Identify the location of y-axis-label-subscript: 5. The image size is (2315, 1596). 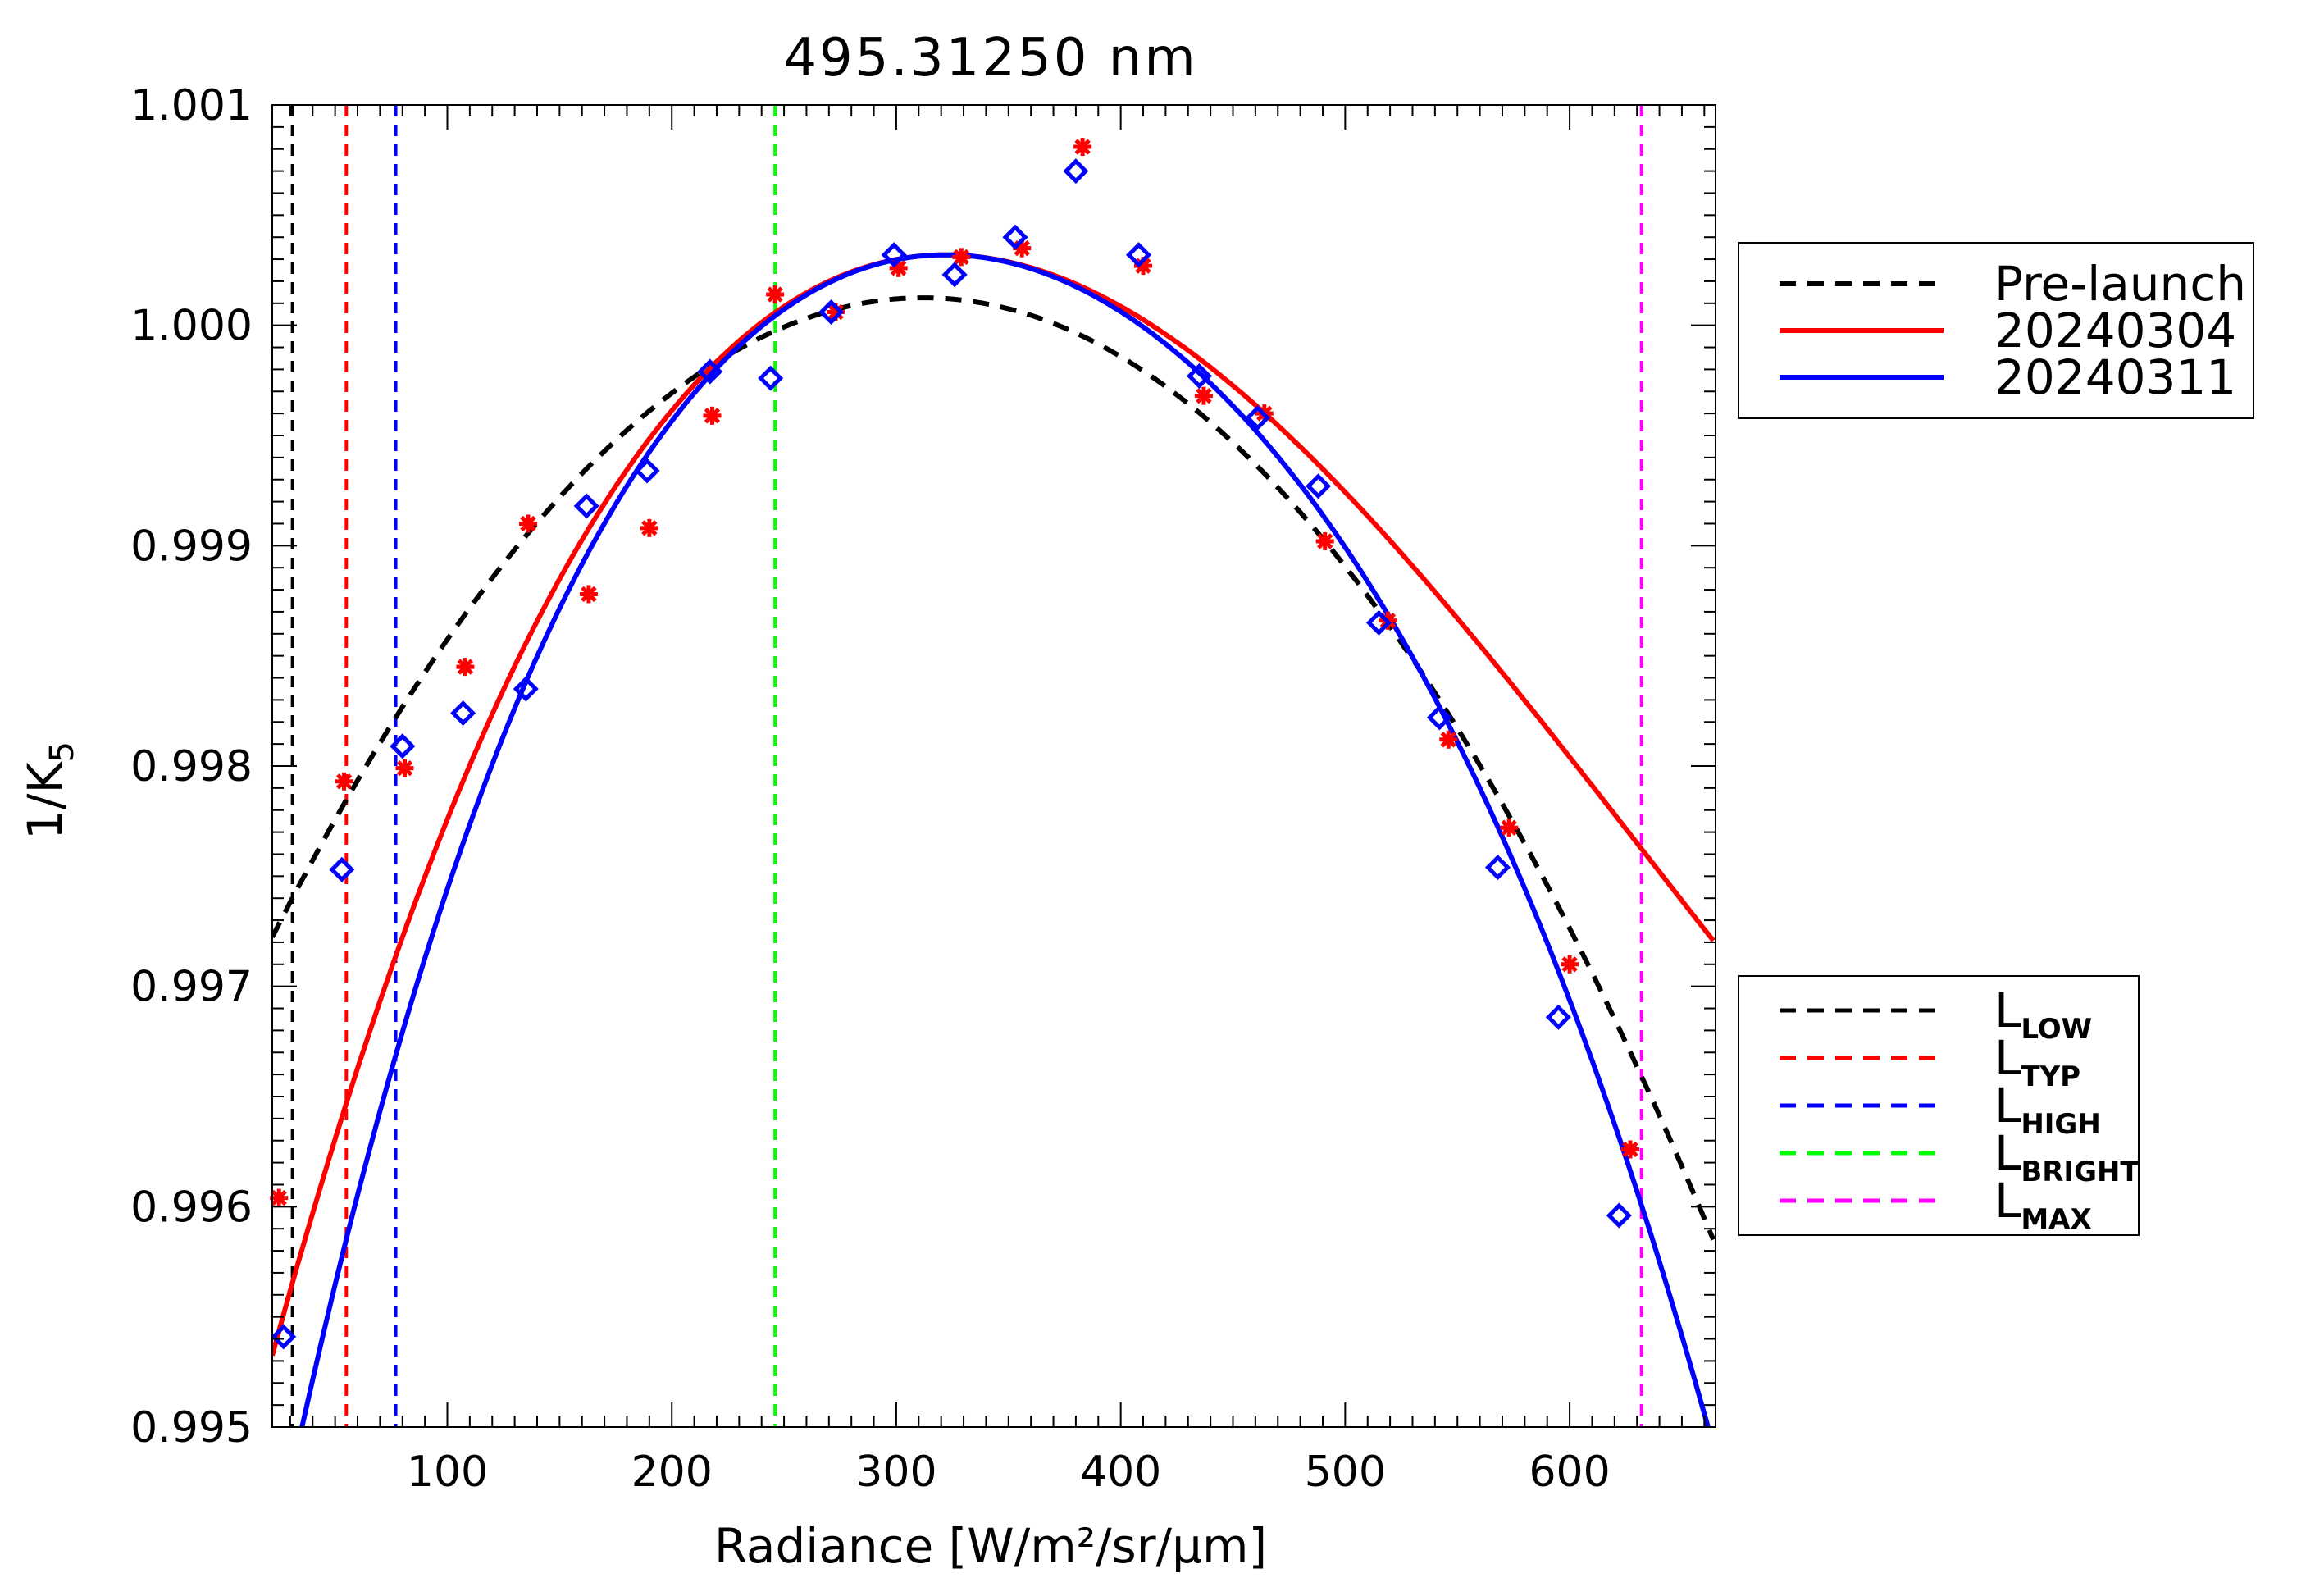
(62, 751).